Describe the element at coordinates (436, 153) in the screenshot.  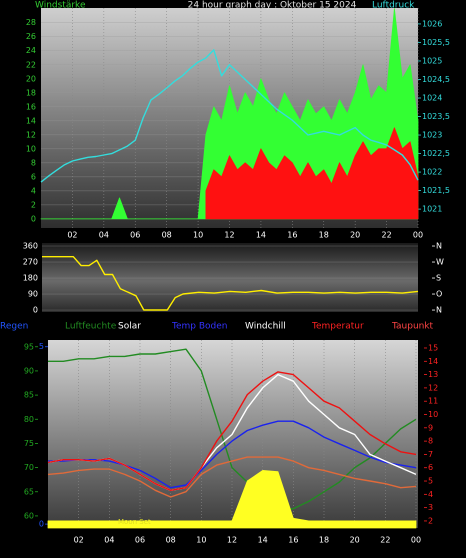
I see `y-tick-label: 1022,5` at that location.